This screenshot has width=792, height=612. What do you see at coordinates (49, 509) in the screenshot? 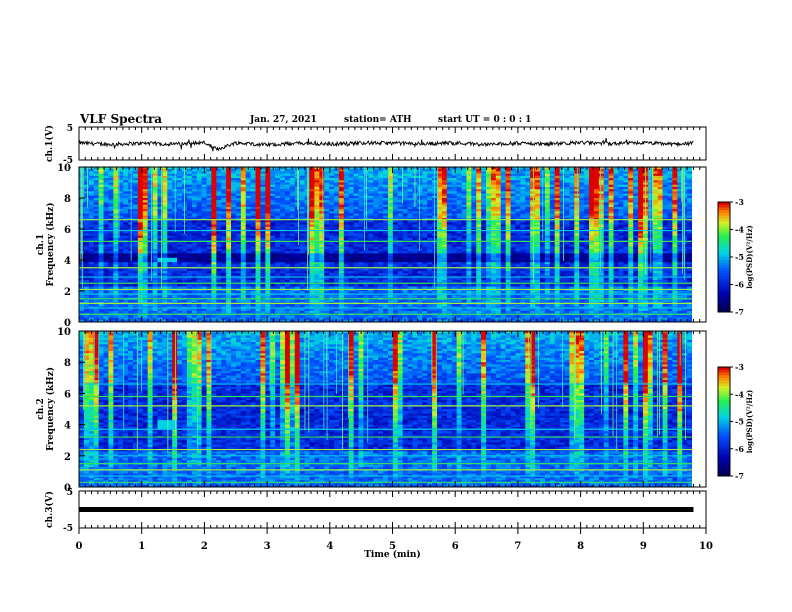
I see `ch3-waveform-ylabel: ch.3(V)` at bounding box center [49, 509].